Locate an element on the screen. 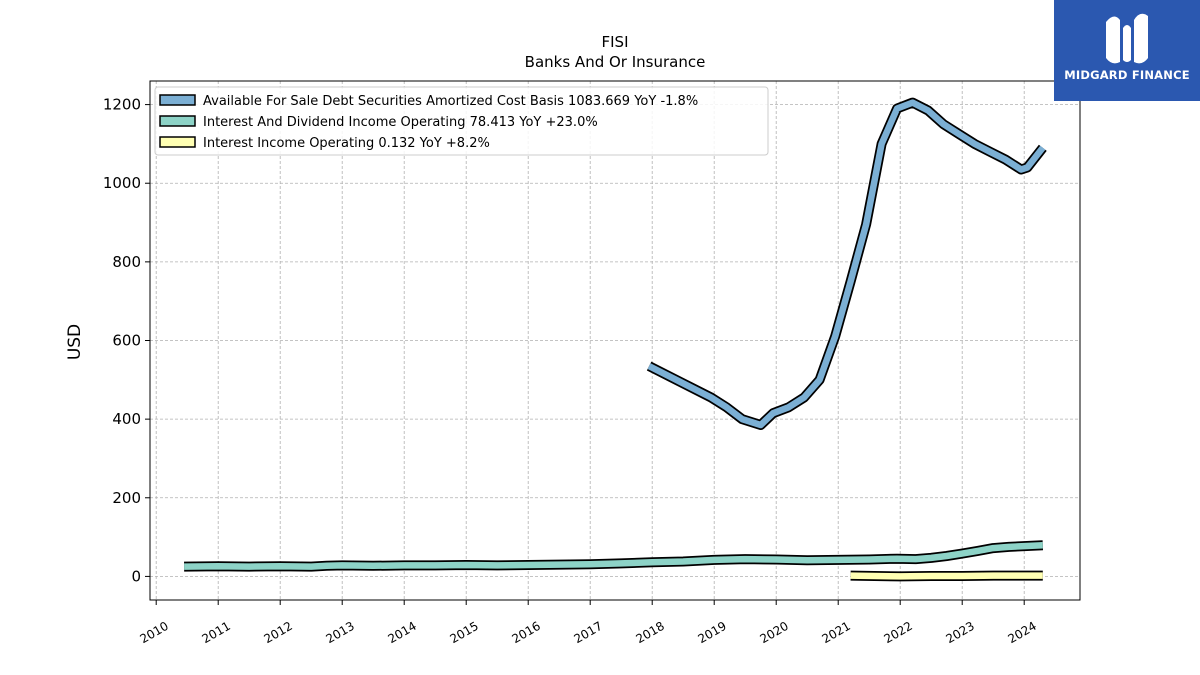 This screenshot has height=675, width=1200. x-tick-label: 2017 is located at coordinates (587, 632).